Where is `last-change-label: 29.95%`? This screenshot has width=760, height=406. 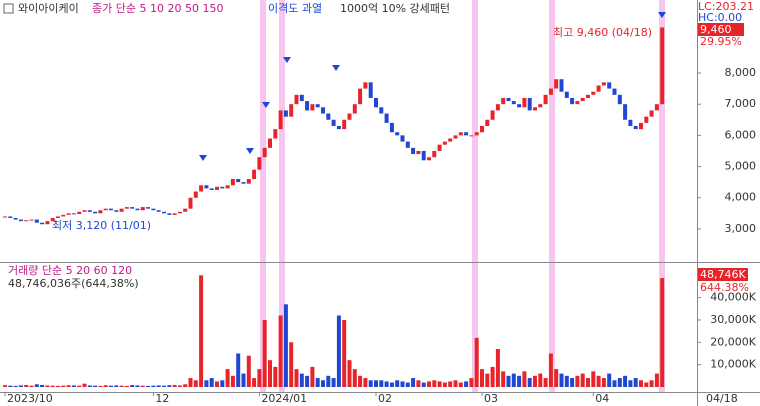
last-change-label: 29.95% is located at coordinates (721, 41).